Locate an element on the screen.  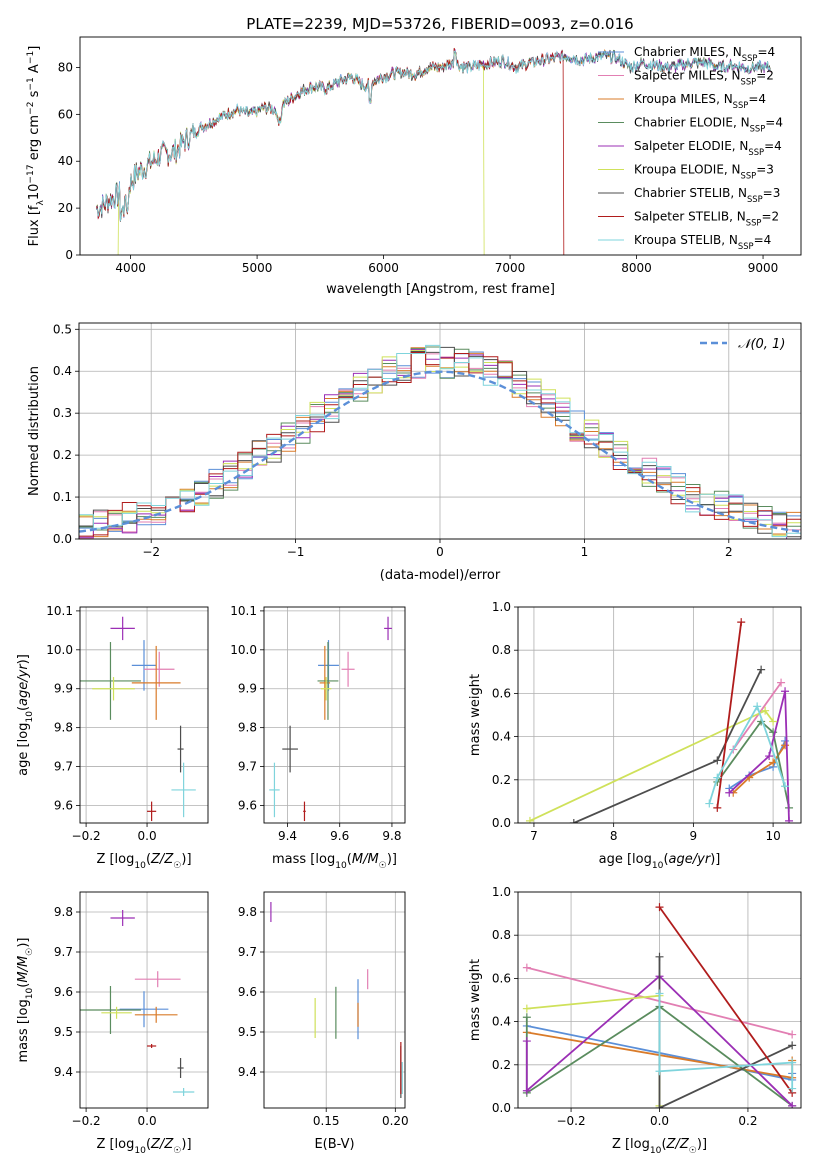
x-axis-label: age [log10(age/yr)] is located at coordinates (660, 861).